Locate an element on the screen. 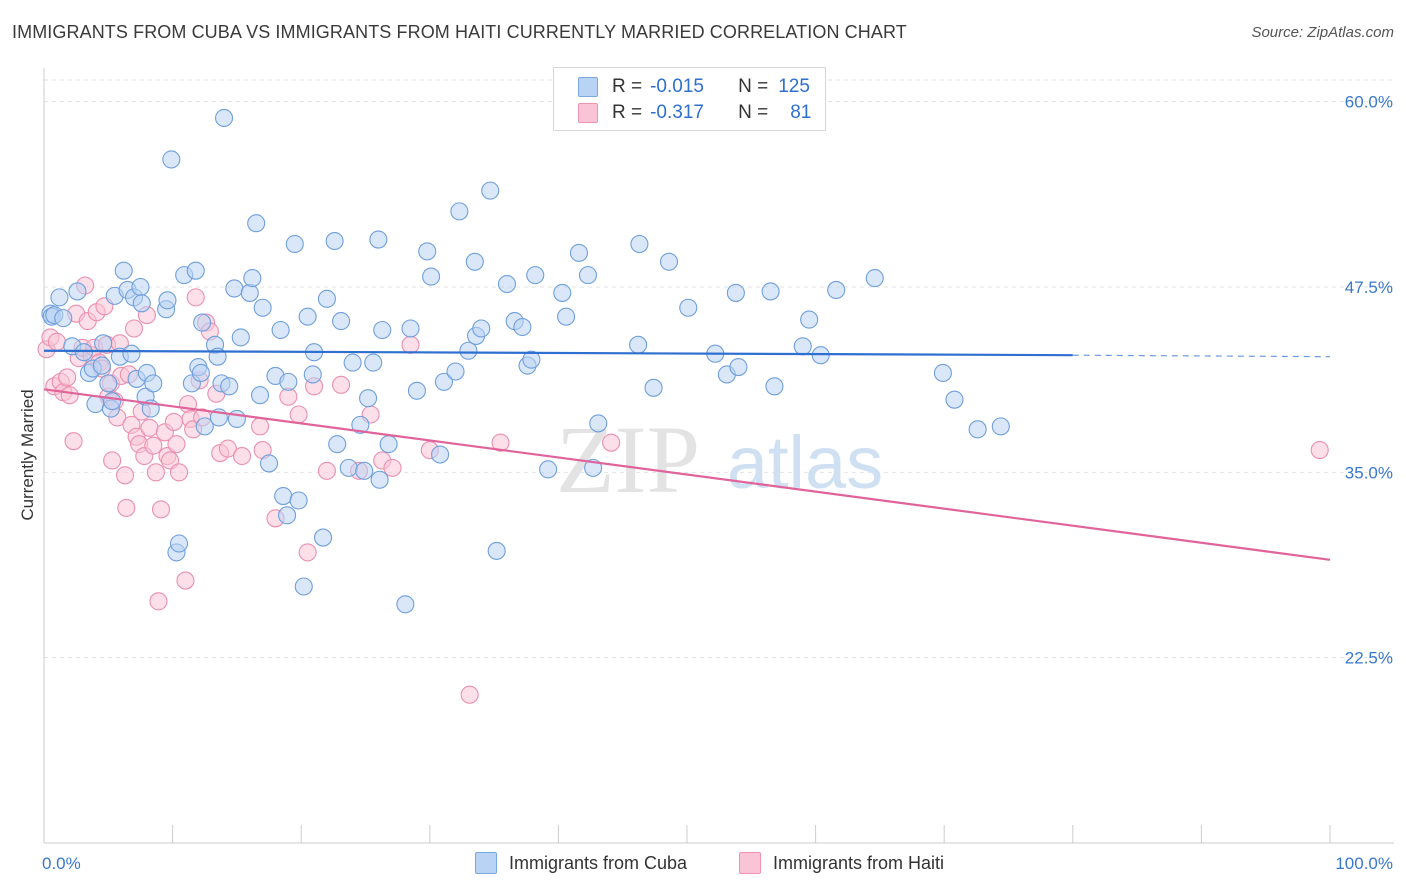  y-tick-label: 47.5% is located at coordinates (1369, 287).